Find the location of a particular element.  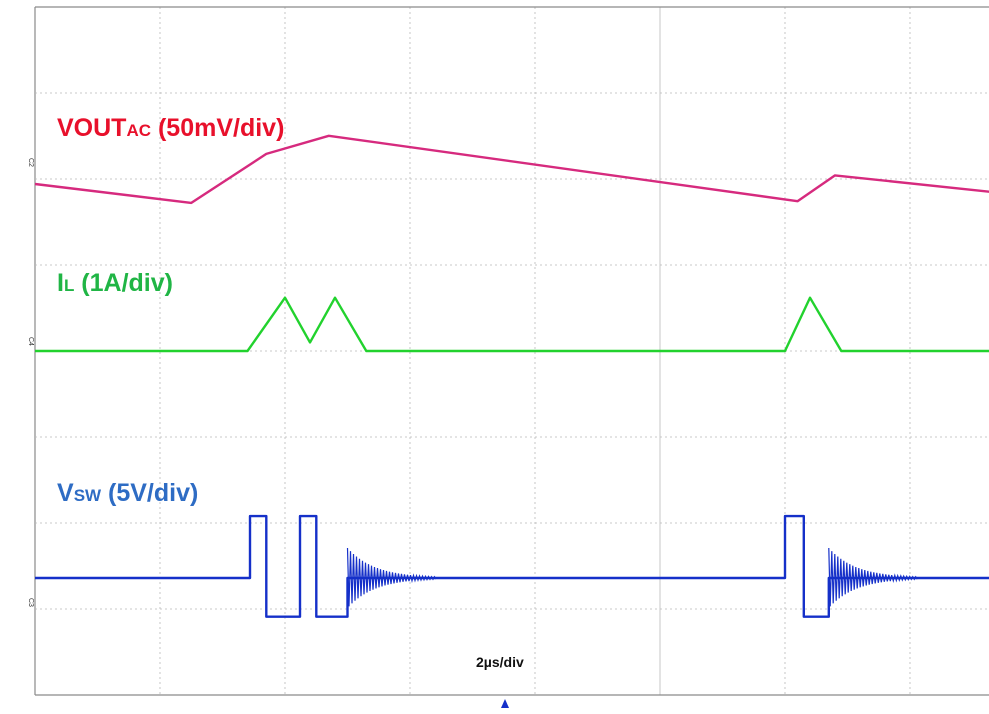

trigger-arrow-icon is located at coordinates (505, 703).